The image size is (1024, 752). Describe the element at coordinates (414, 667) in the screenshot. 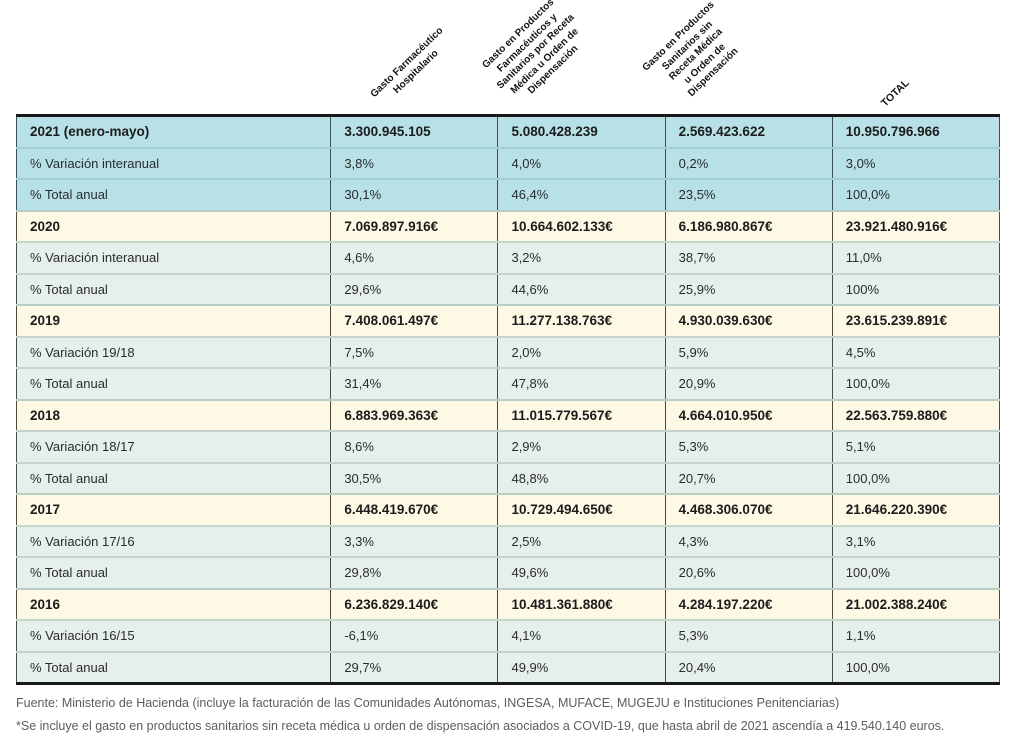

I see `value-cell: 29,7%` at that location.